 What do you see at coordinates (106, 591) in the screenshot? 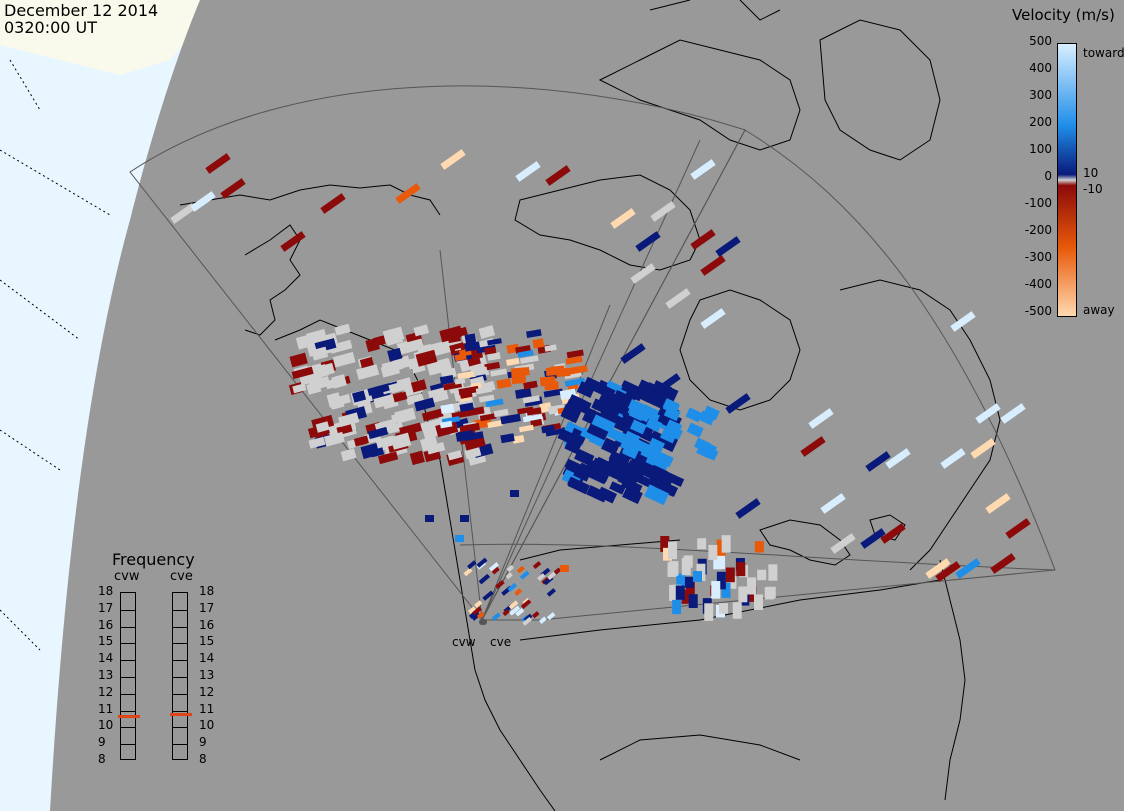
I see `frequency-tick-left: 18` at bounding box center [106, 591].